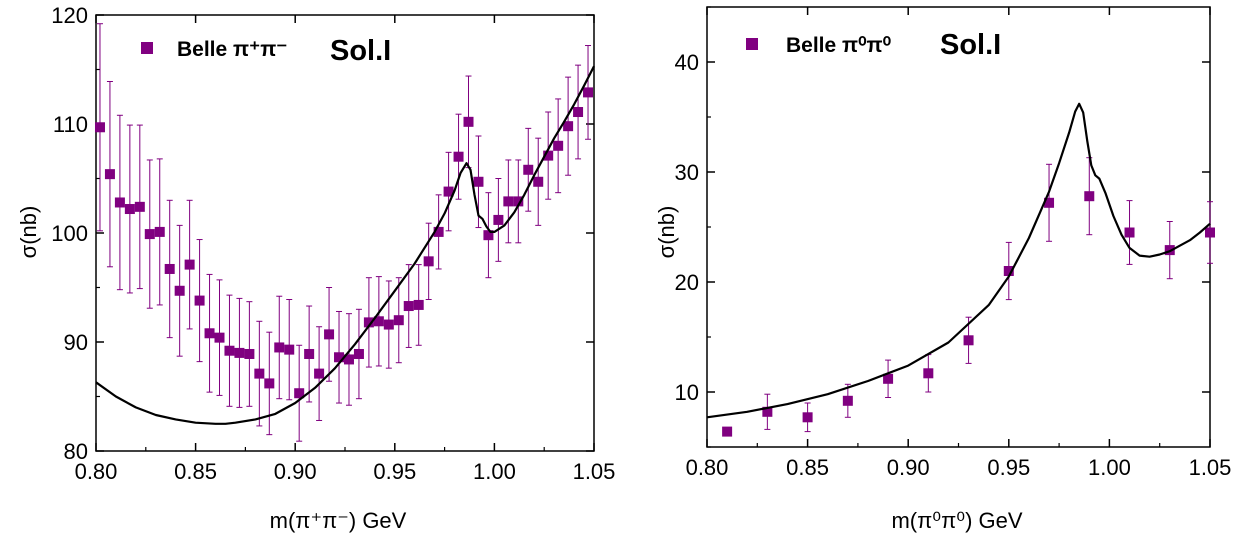 The width and height of the screenshot is (1255, 537). What do you see at coordinates (76, 342) in the screenshot?
I see `y-tick-label-left: 90` at bounding box center [76, 342].